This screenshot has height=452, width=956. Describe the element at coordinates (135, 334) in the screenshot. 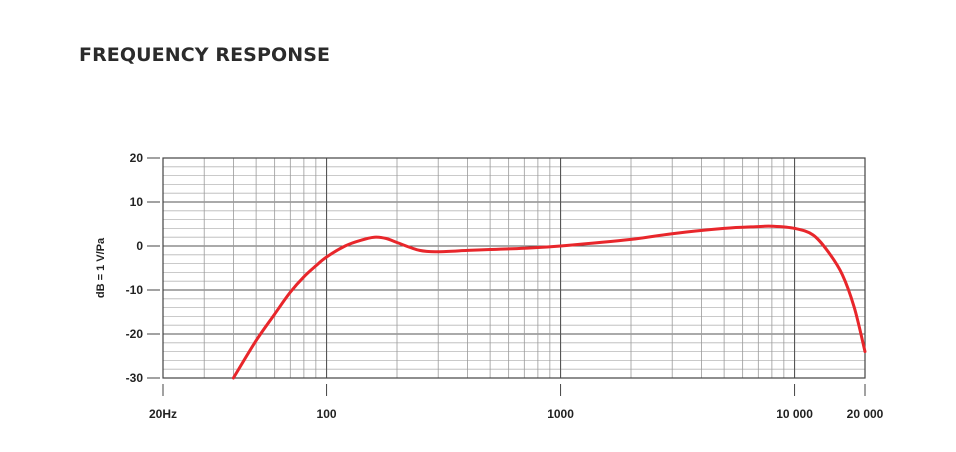

I see `y-tick-label: -20` at that location.